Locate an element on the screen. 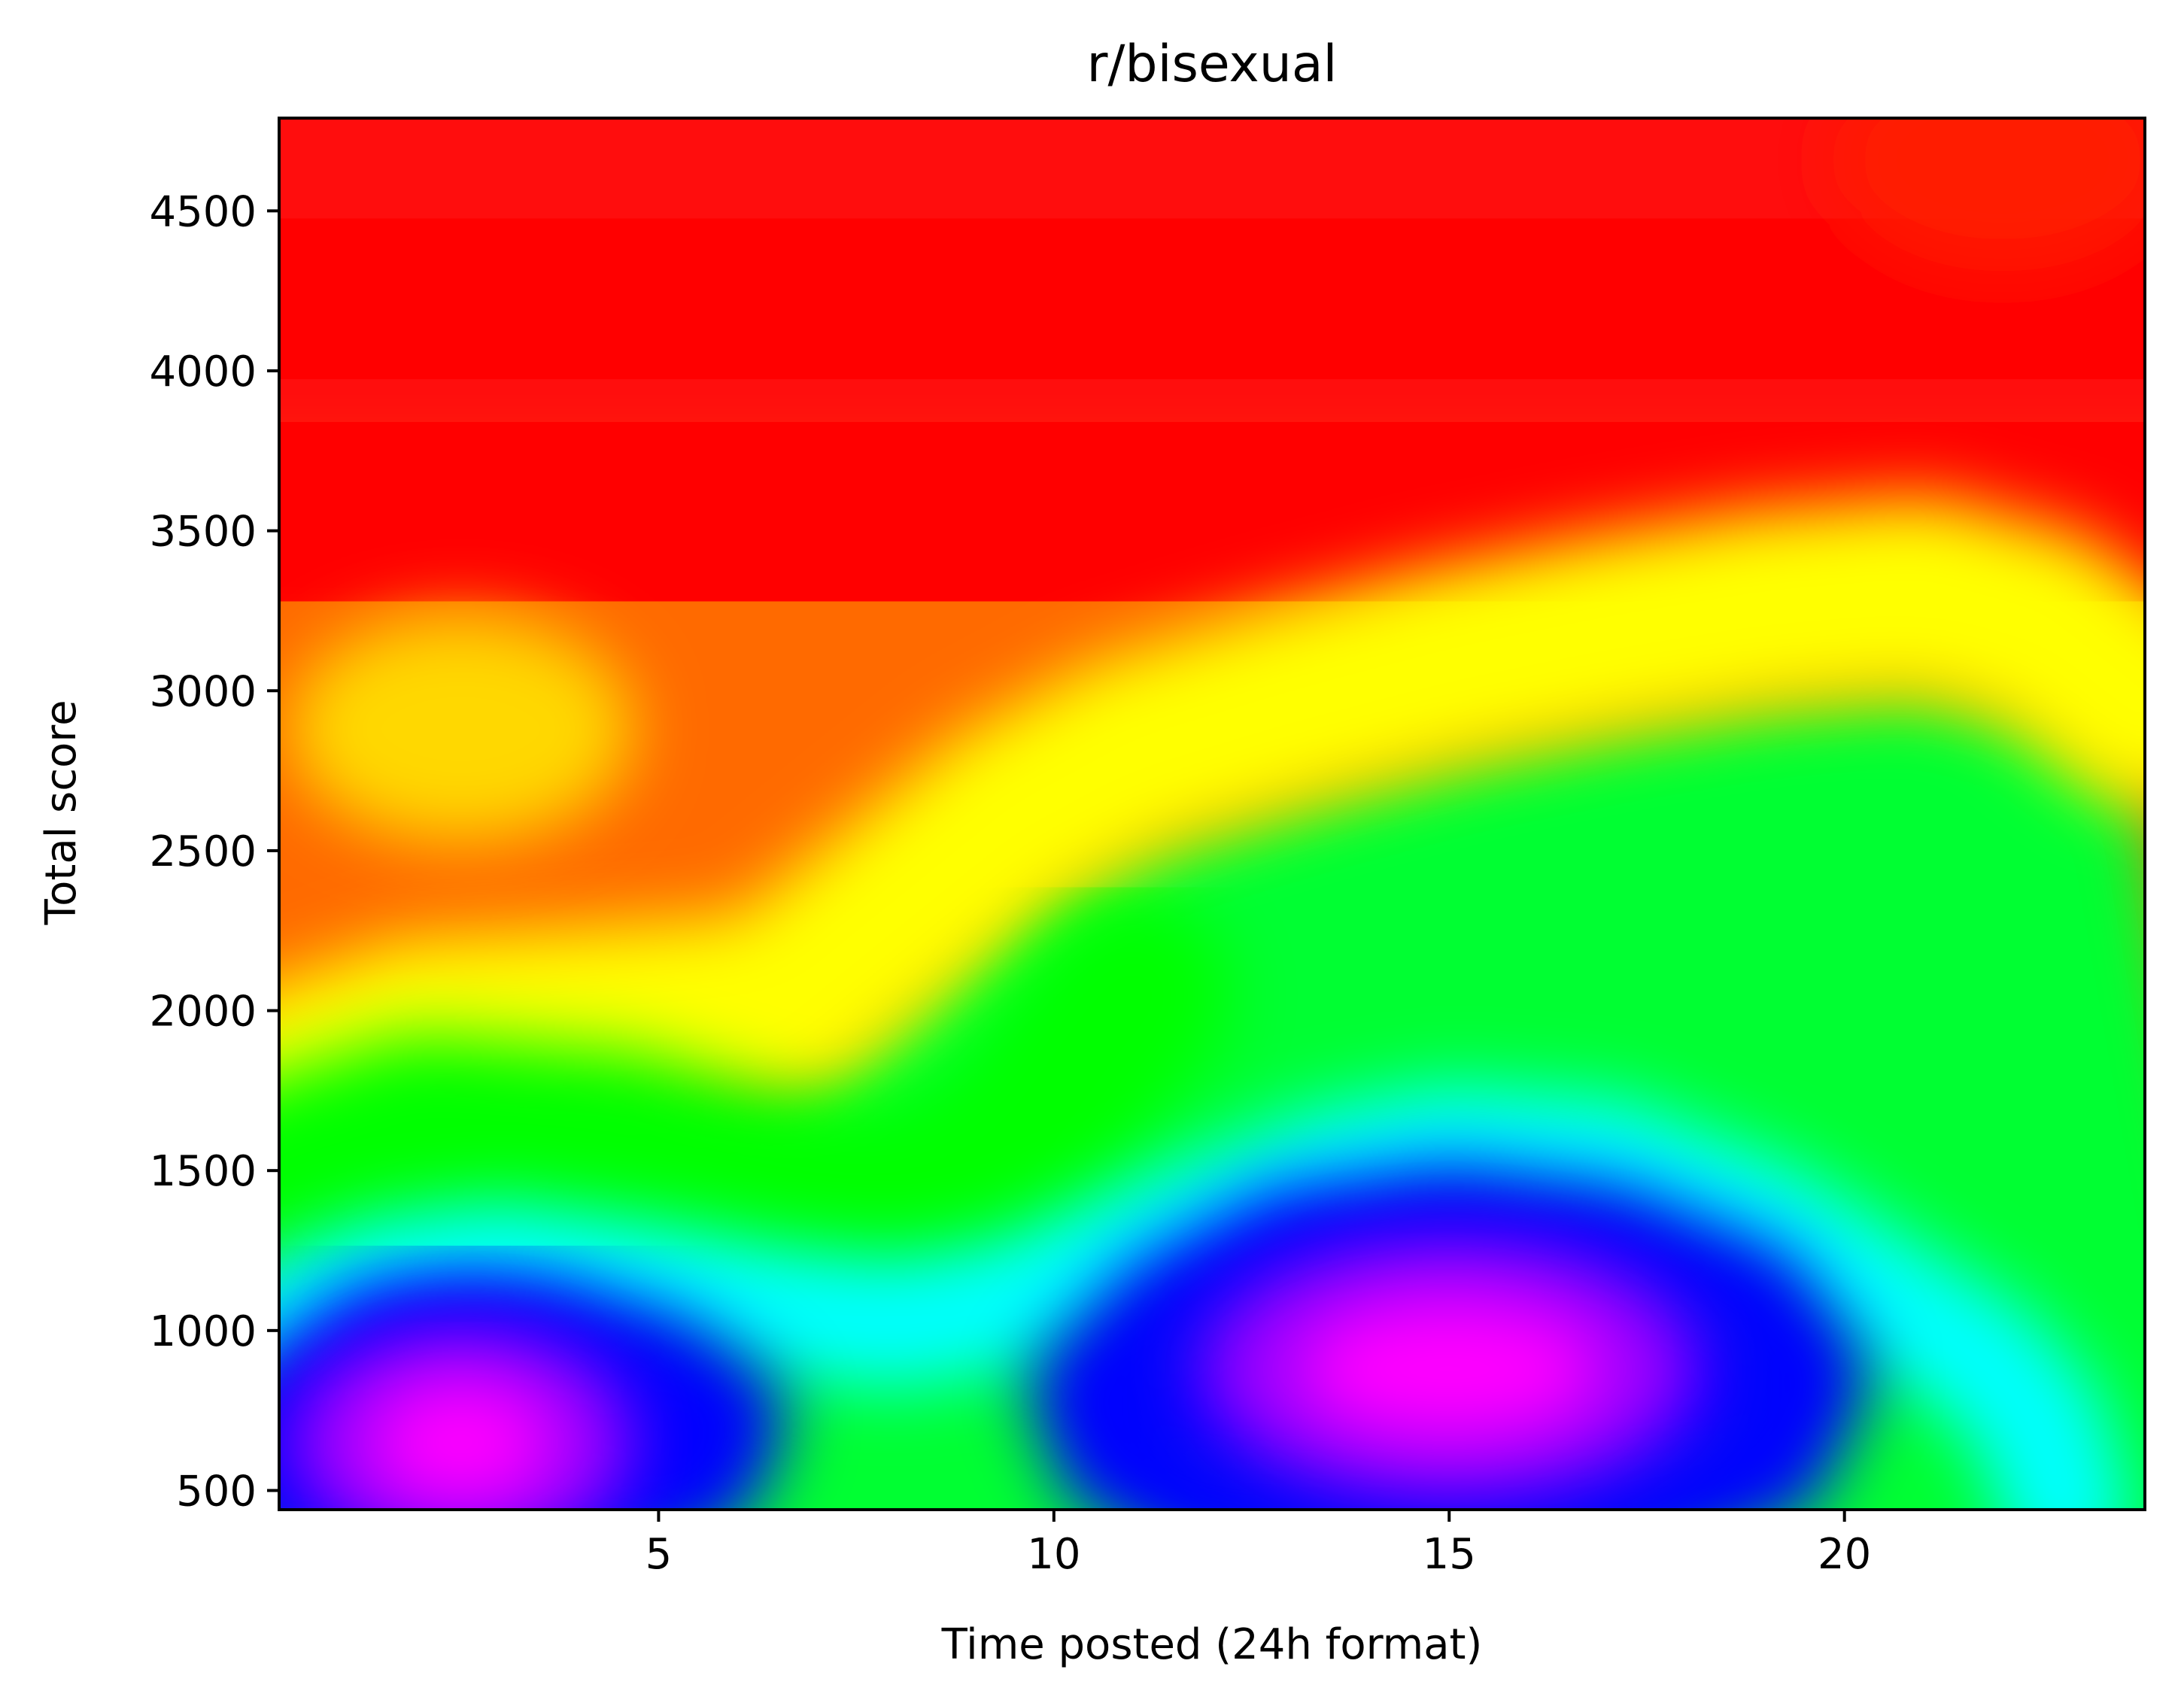 Image resolution: width=2184 pixels, height=1703 pixels. x-tick-label: 15 is located at coordinates (1449, 1555).